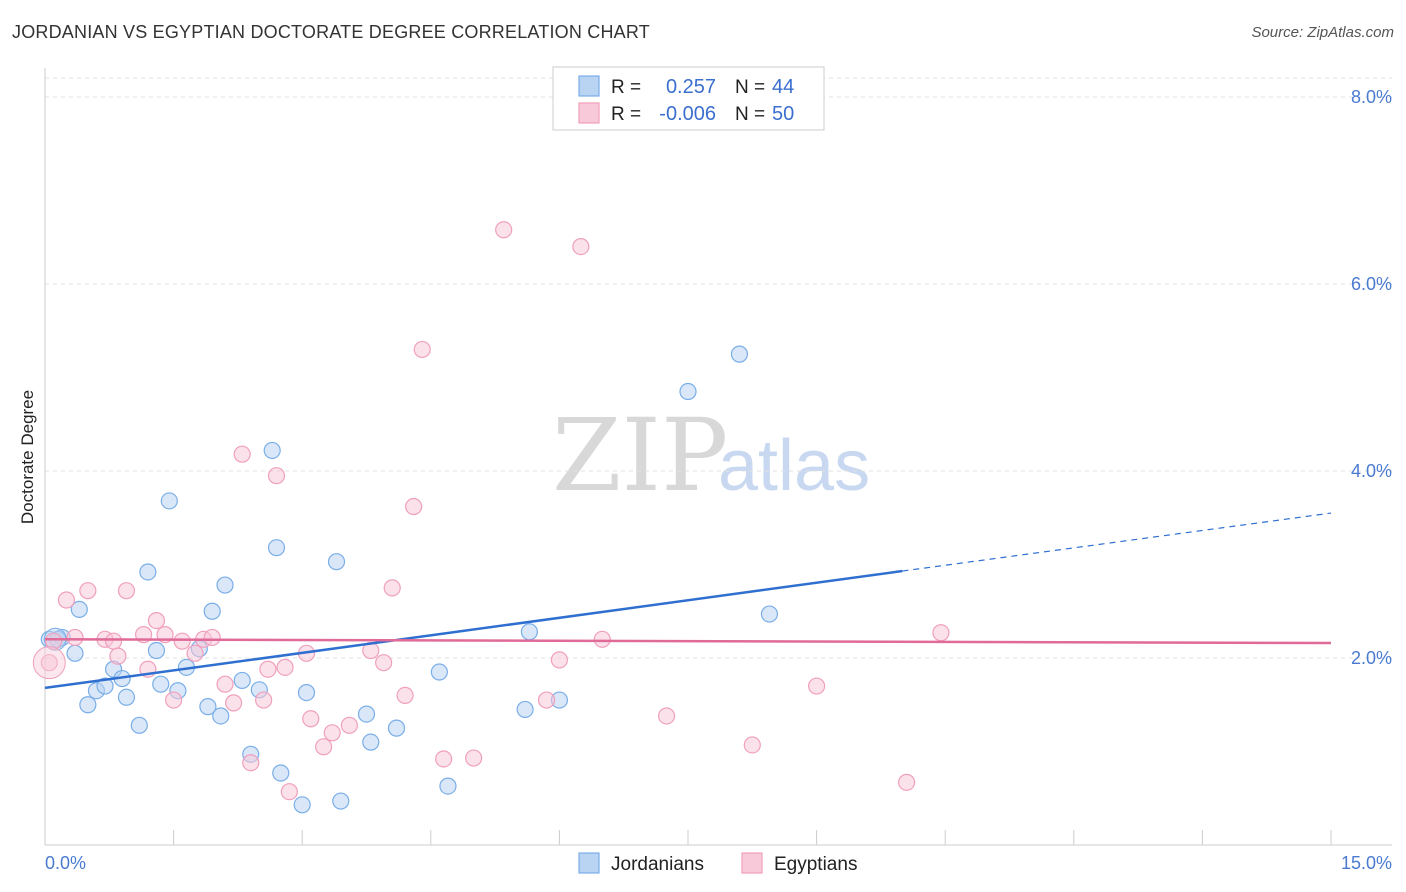 The image size is (1406, 892). I want to click on y-tick-label-2: 2.0%, so click(1371, 658).